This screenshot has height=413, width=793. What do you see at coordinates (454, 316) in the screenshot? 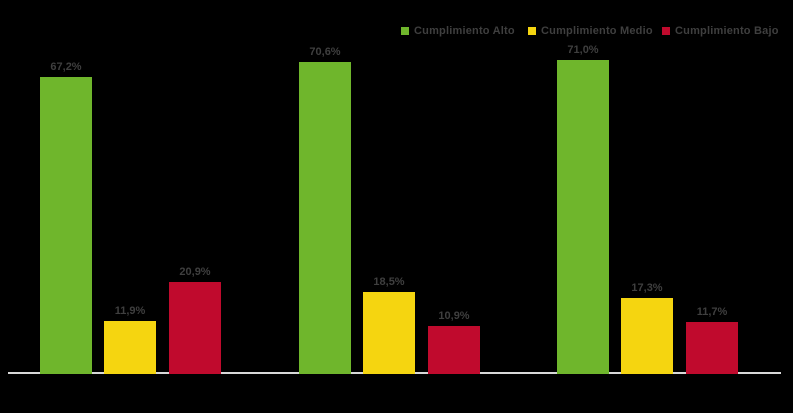
I see `bar-value-label-cumplimiento-bajo-group-2: 10,9%` at bounding box center [454, 316].